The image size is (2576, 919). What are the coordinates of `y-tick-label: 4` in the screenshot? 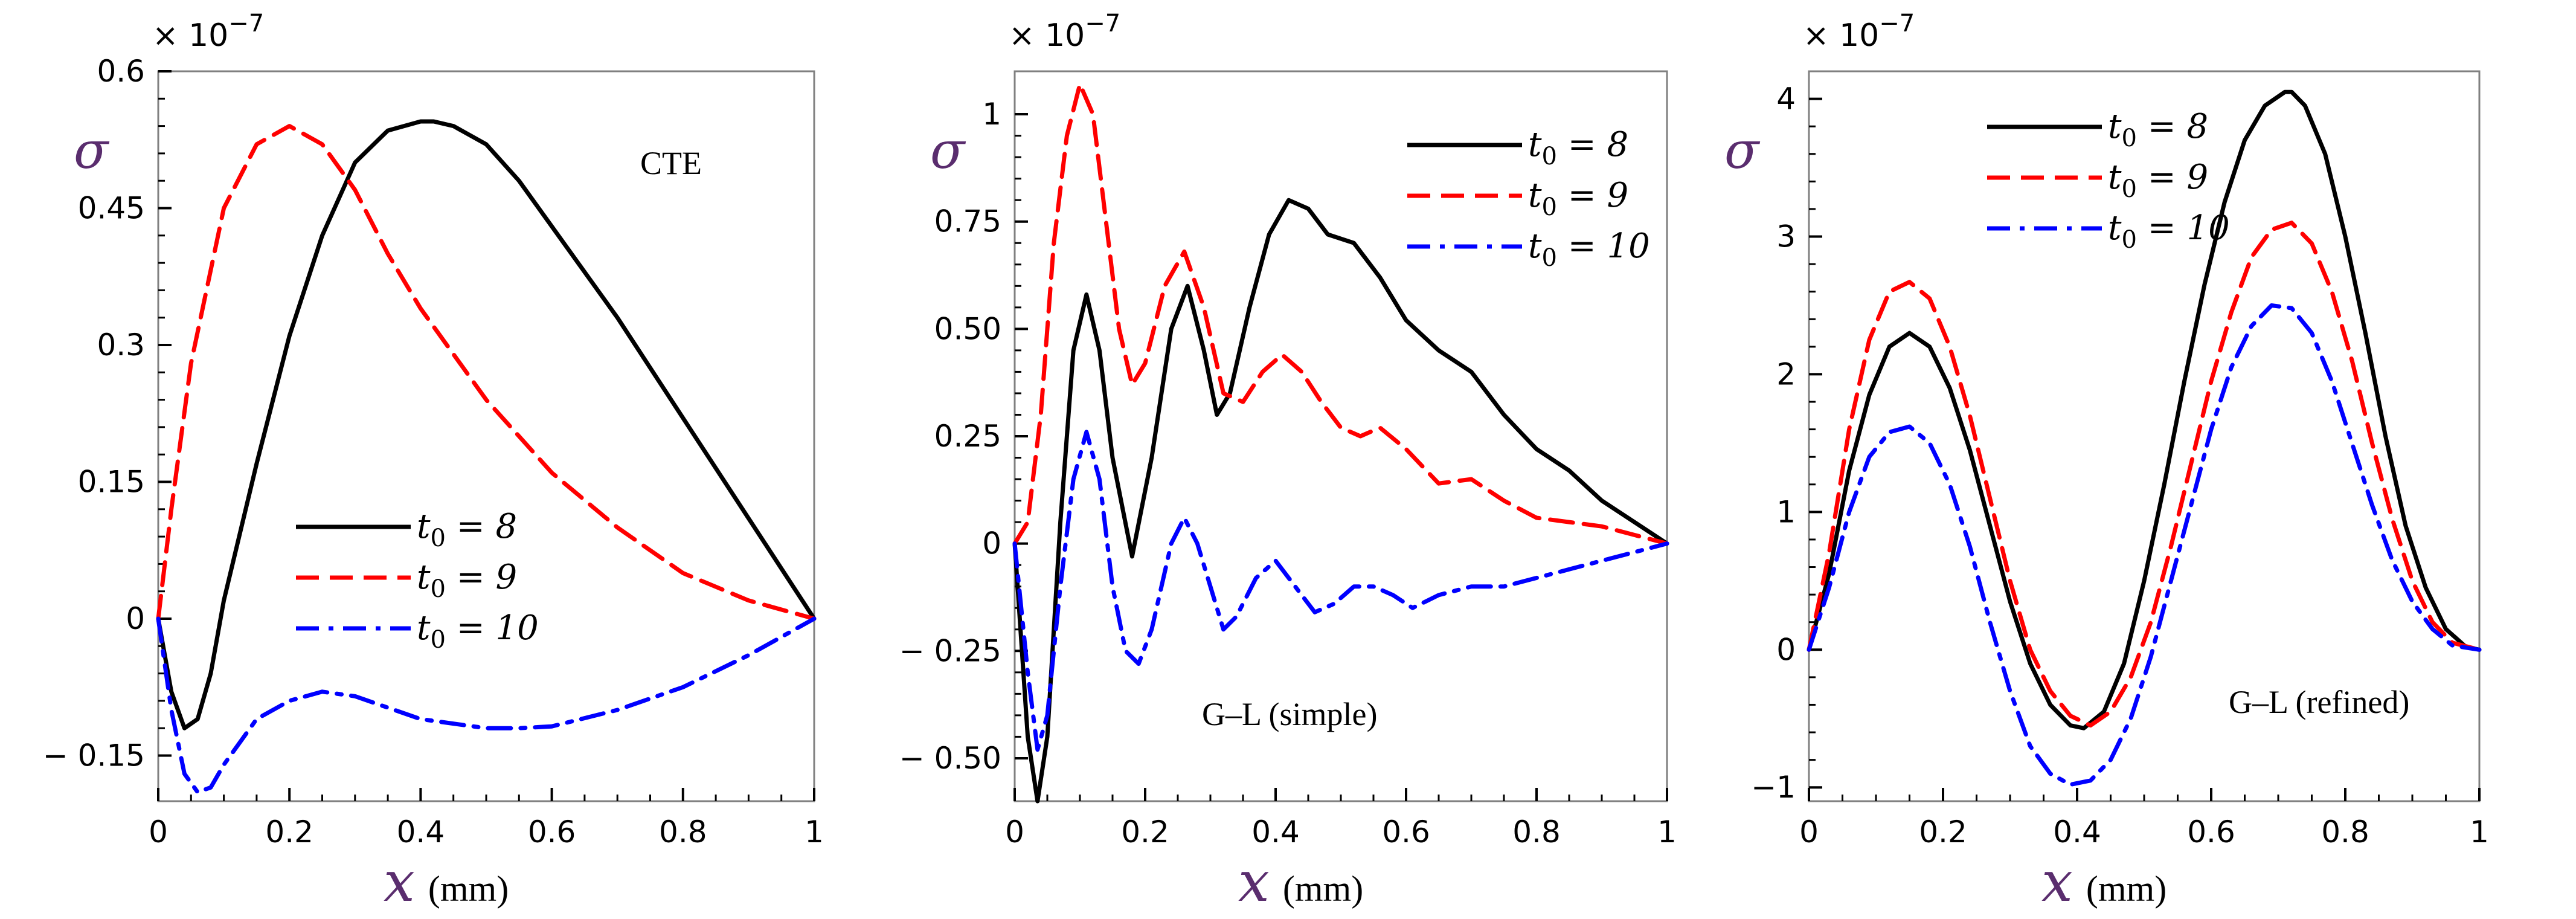 It's located at (1786, 99).